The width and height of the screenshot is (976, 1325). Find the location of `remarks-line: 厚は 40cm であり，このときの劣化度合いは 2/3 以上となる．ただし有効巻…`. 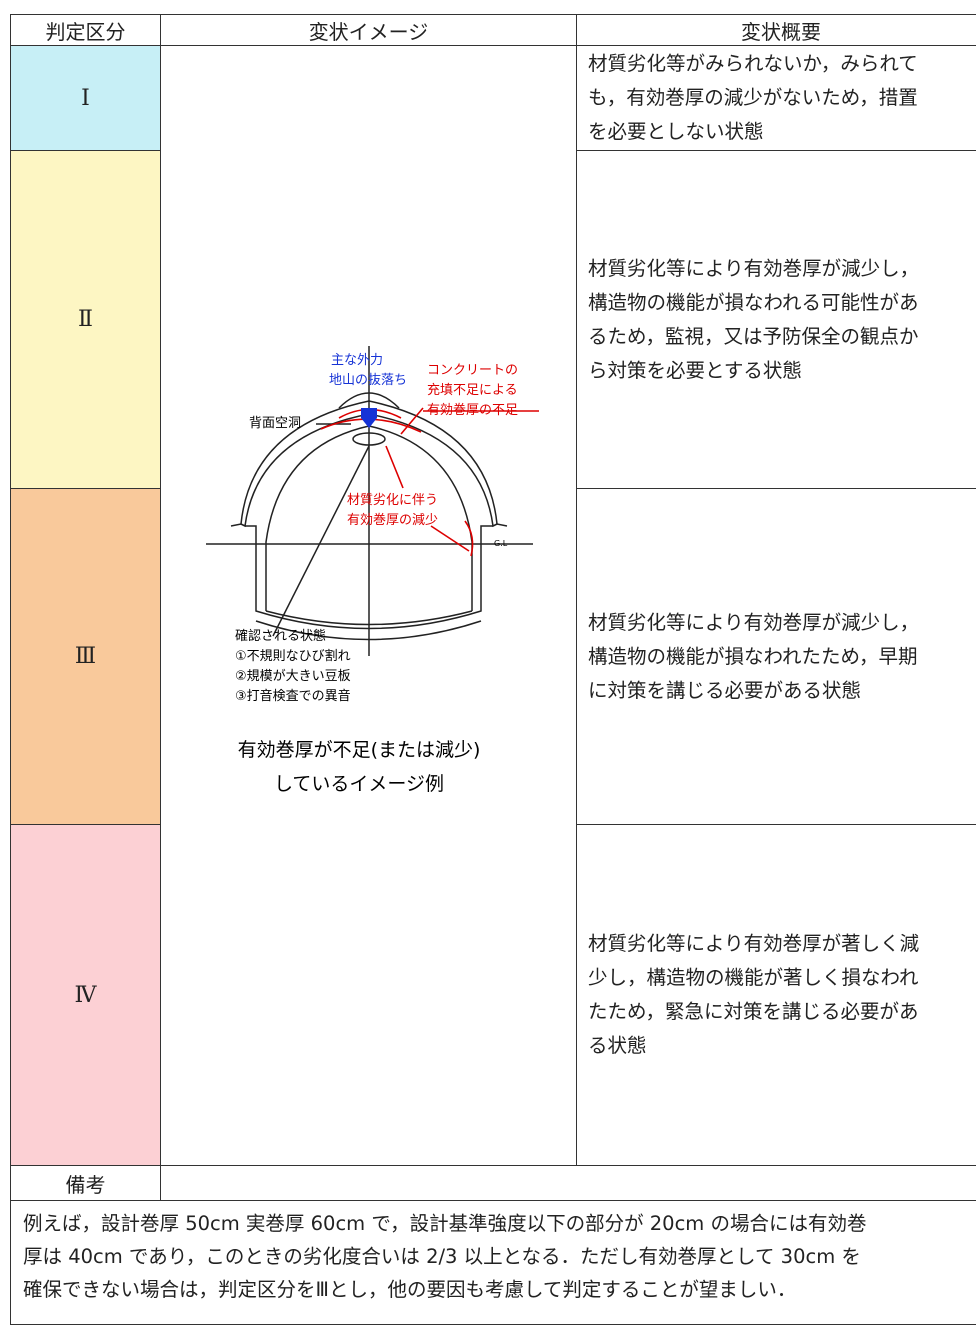

remarks-line: 厚は 40cm であり，このときの劣化度合いは 2/3 以上となる．ただし有効巻… is located at coordinates (442, 1256).